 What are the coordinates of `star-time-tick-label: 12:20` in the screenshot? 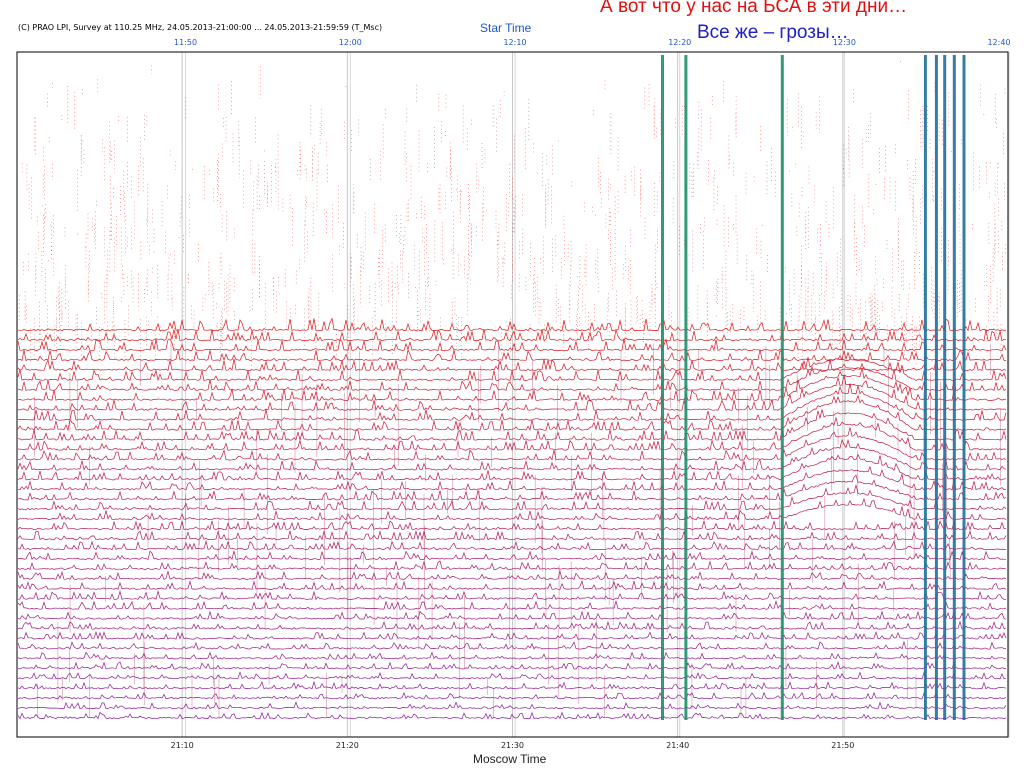 It's located at (680, 42).